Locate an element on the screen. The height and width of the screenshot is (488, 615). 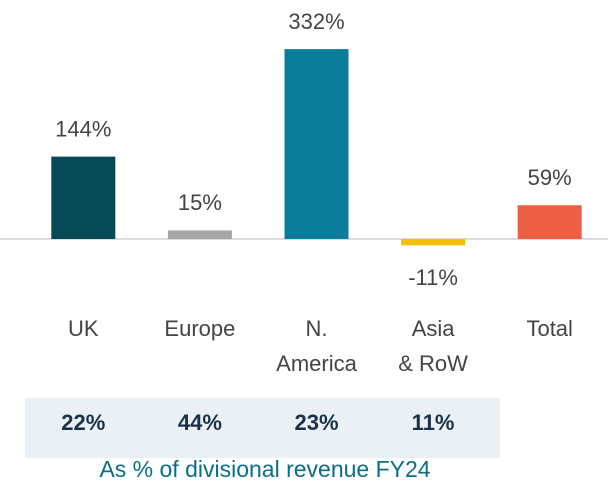
x-tick-label: Asia is located at coordinates (434, 328).